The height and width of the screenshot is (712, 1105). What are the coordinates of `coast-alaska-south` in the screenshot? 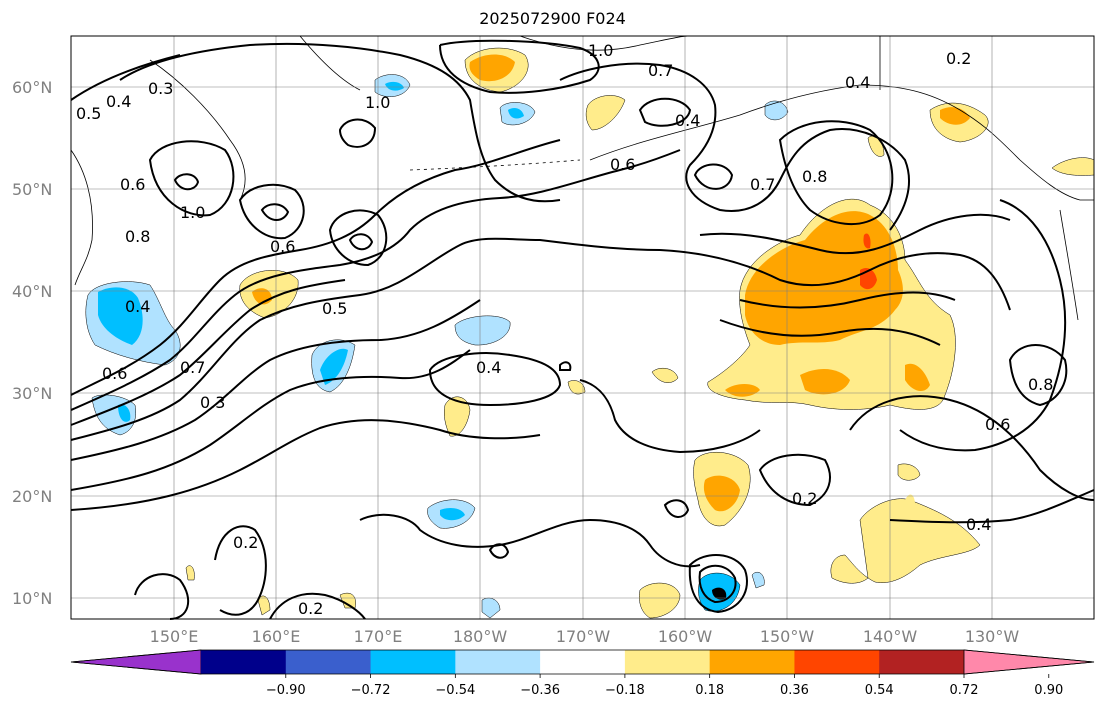 It's located at (841, 142).